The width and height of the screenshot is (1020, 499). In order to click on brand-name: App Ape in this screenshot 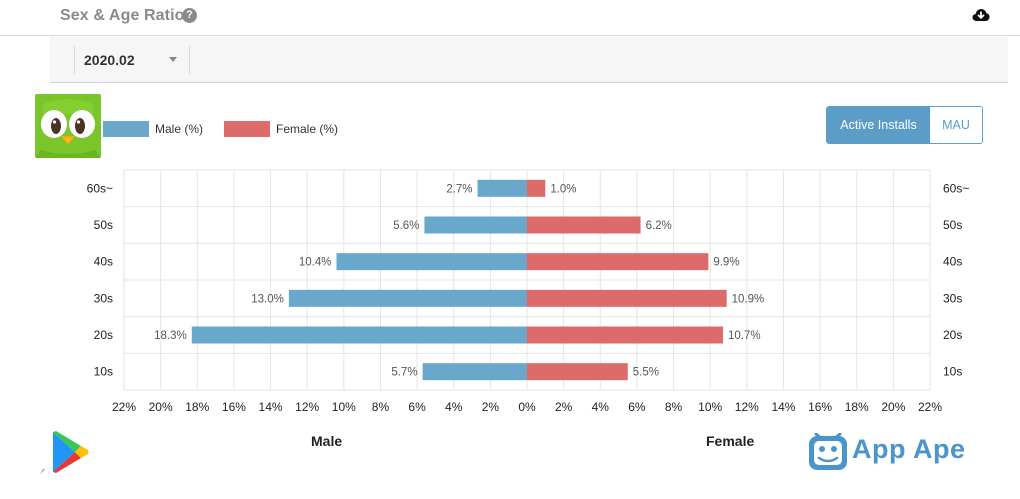, I will do `click(909, 449)`.